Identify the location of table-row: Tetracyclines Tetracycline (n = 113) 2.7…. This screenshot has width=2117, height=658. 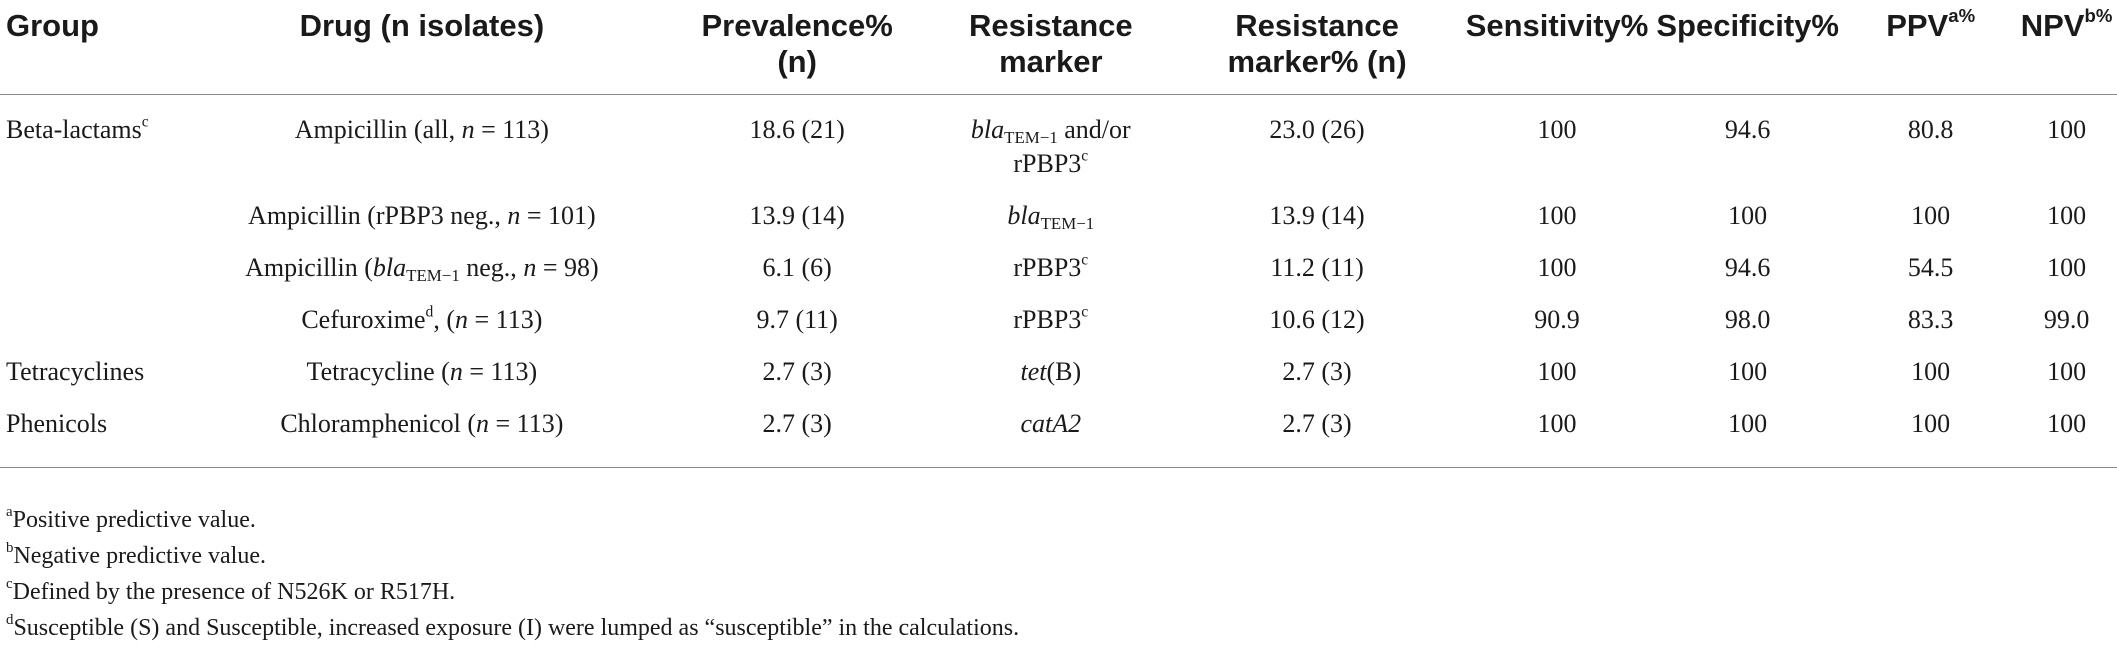
(1058, 381).